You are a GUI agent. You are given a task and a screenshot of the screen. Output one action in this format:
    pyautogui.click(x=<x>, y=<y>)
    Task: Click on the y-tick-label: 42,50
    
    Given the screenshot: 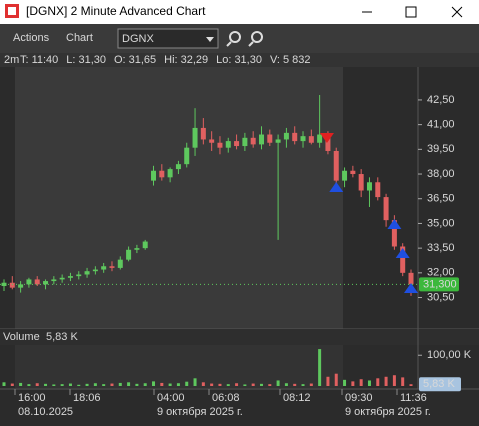 What is the action you would take?
    pyautogui.click(x=441, y=100)
    